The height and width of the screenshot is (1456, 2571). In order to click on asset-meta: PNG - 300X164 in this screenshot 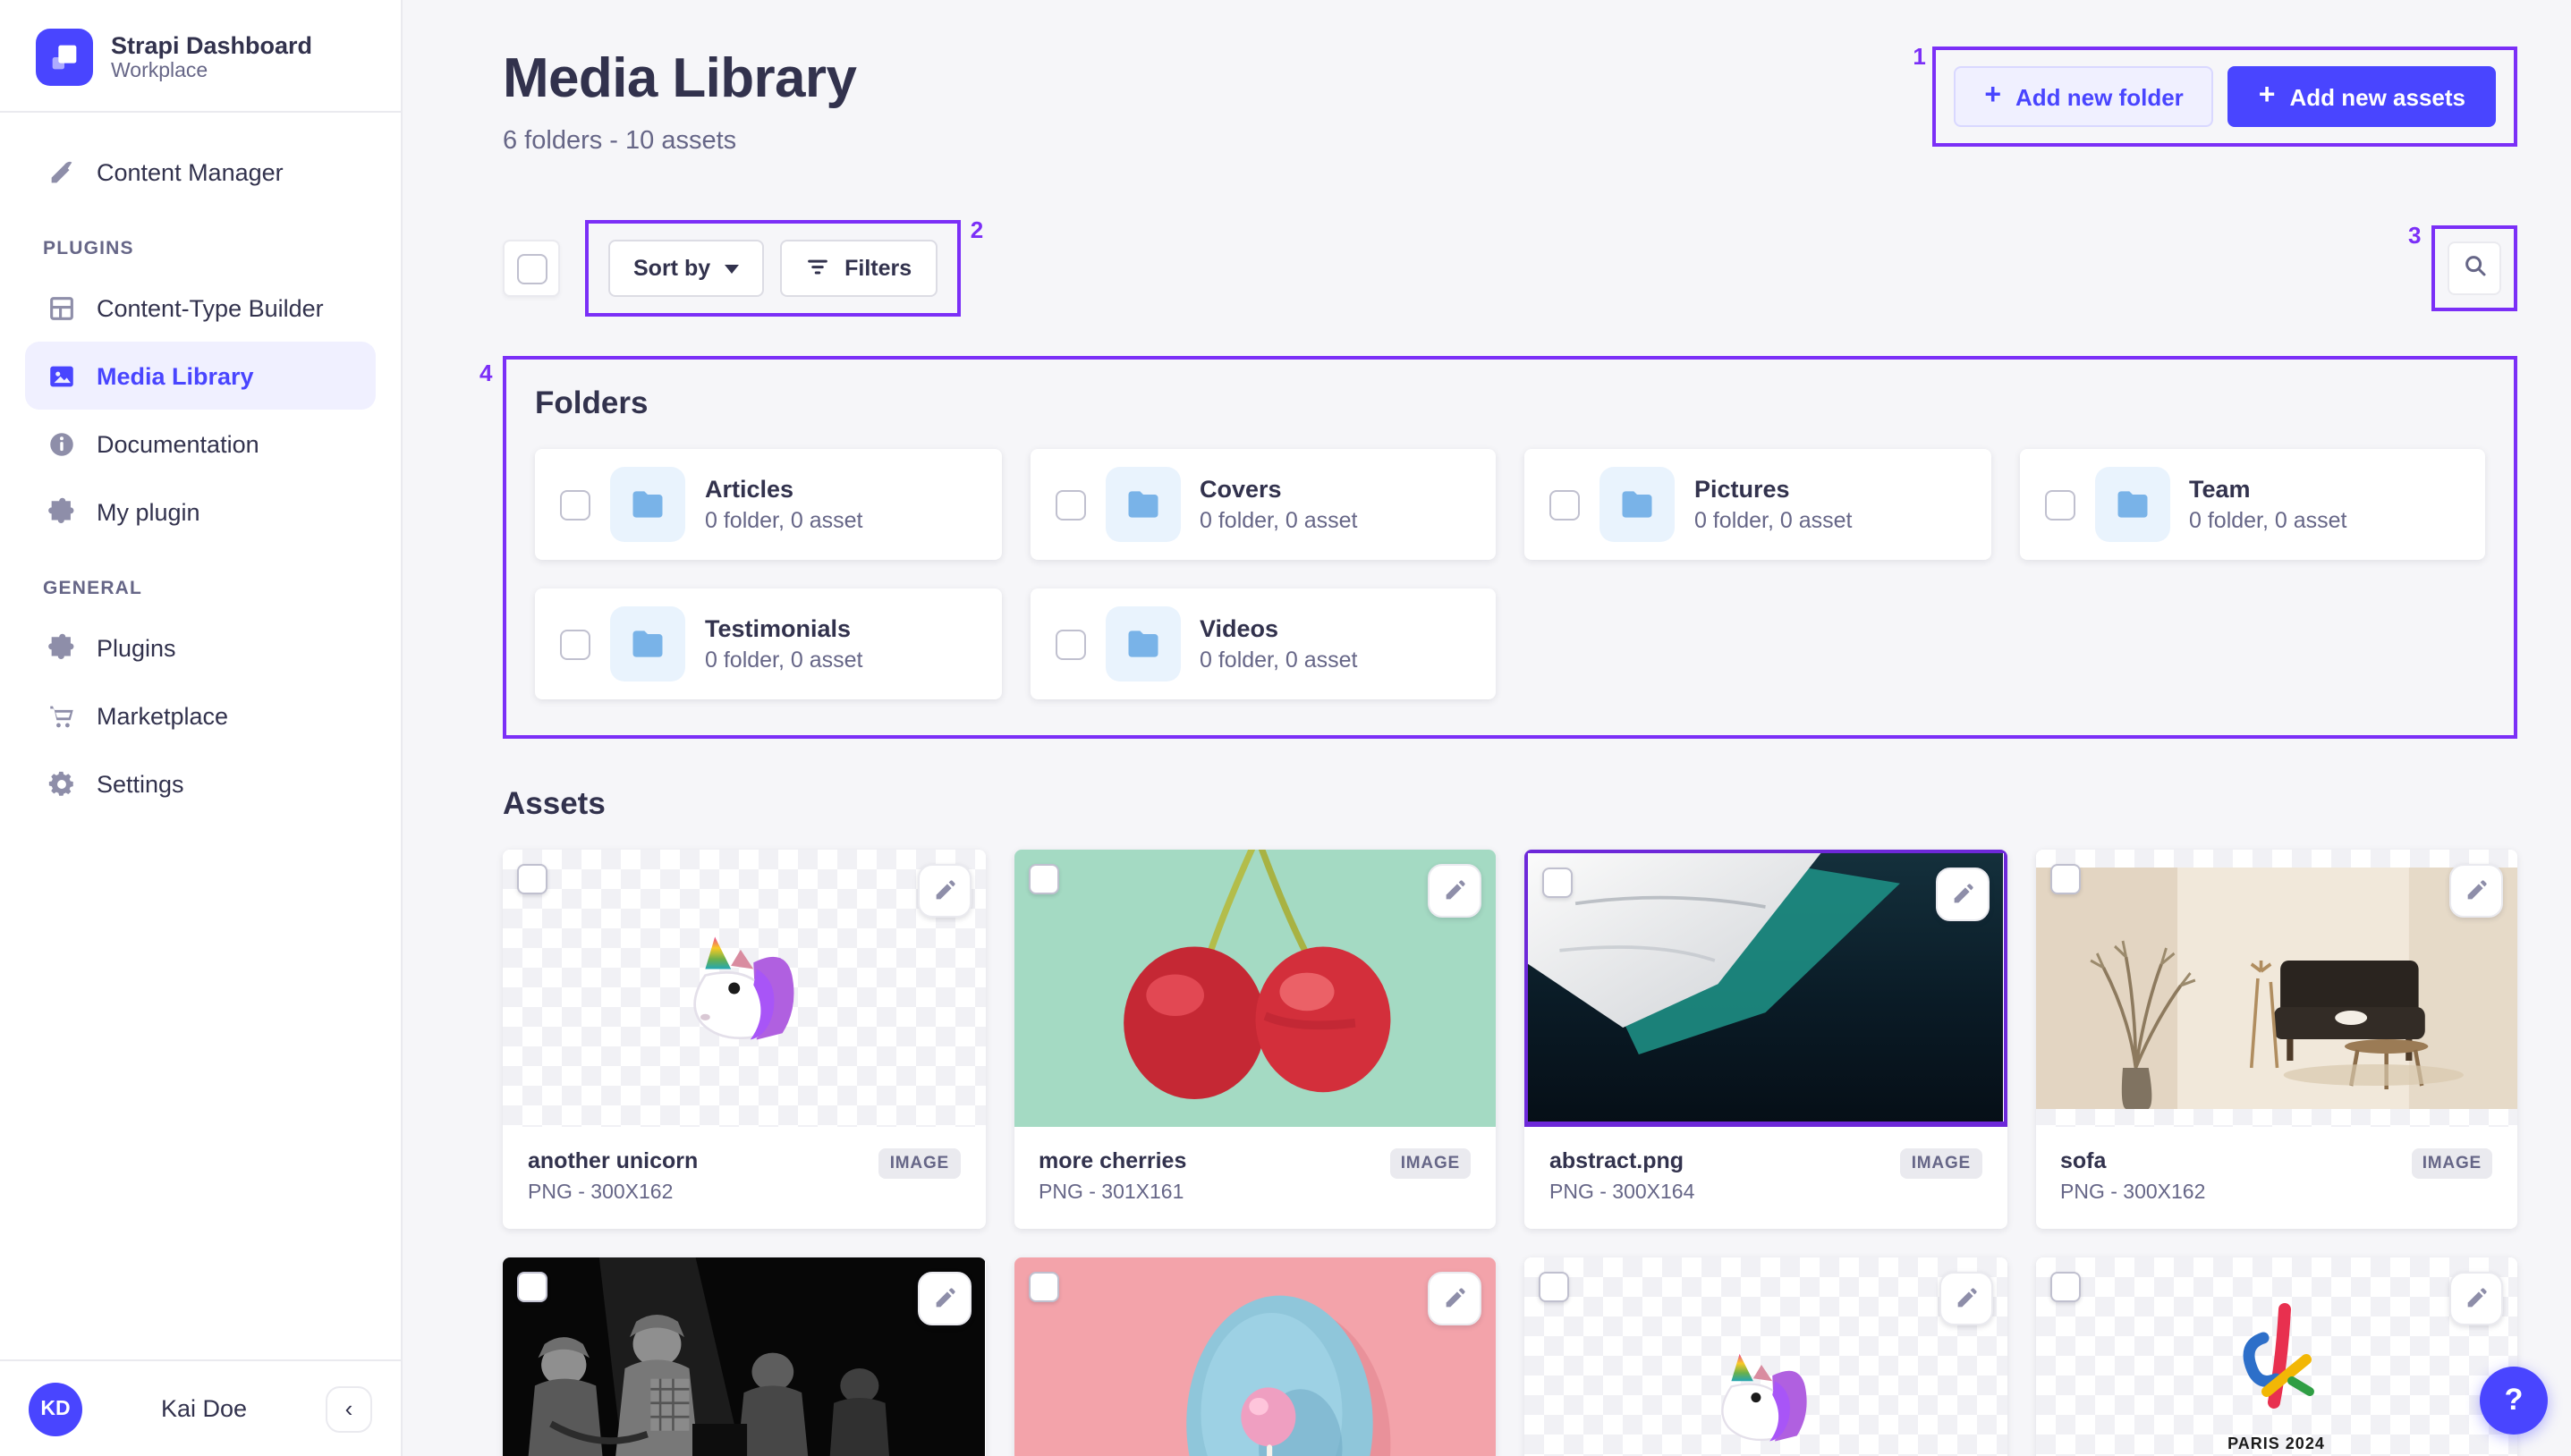, I will do `click(1622, 1193)`.